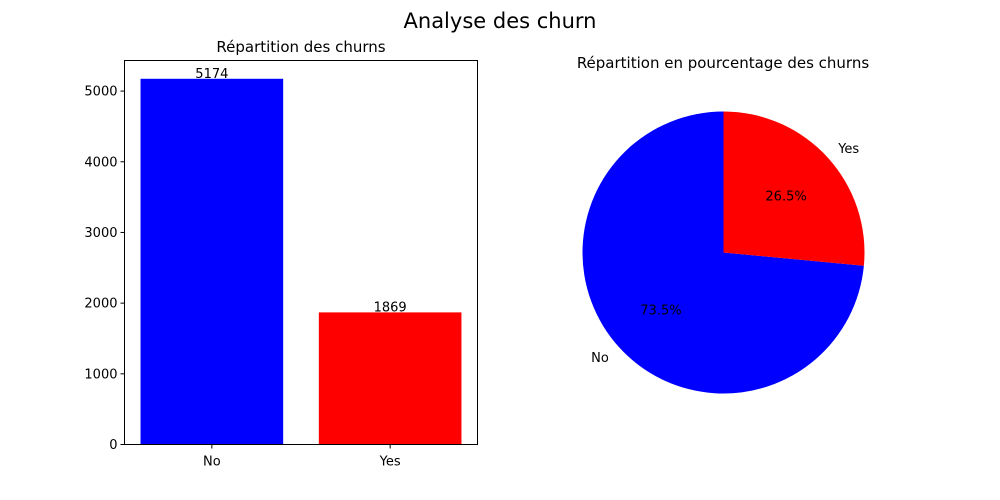 The height and width of the screenshot is (500, 1000). Describe the element at coordinates (600, 358) in the screenshot. I see `pie-category-label: No` at that location.